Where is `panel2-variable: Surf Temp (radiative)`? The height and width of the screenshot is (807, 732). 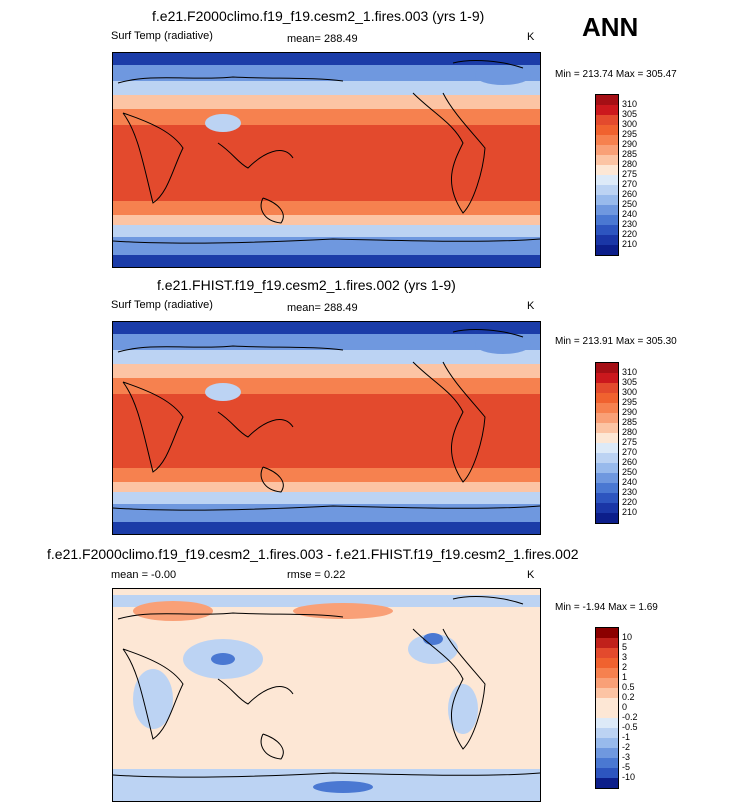
panel2-variable: Surf Temp (radiative) is located at coordinates (162, 305).